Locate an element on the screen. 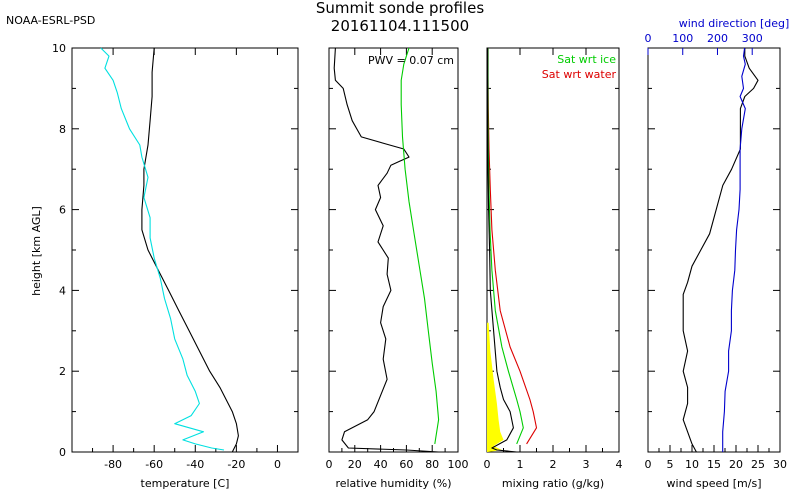 The image size is (800, 500). wind-x-tick-label: 25 is located at coordinates (758, 464).